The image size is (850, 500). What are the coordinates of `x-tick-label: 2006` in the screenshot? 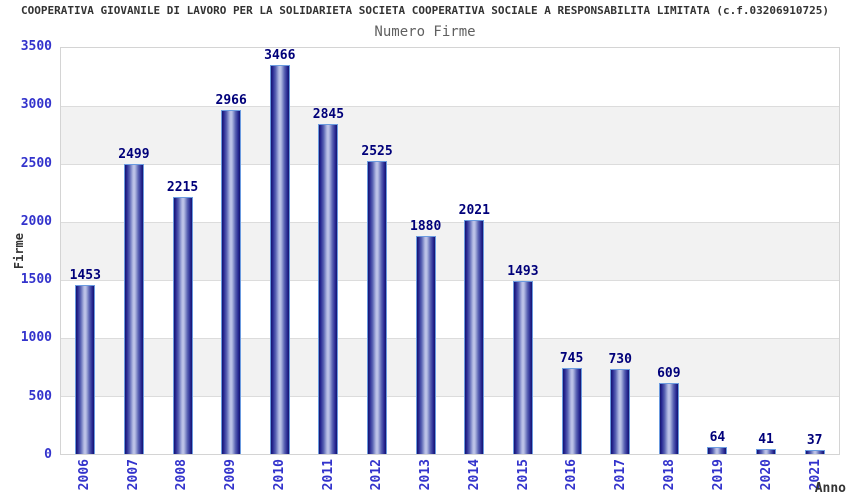 It's located at (84, 475).